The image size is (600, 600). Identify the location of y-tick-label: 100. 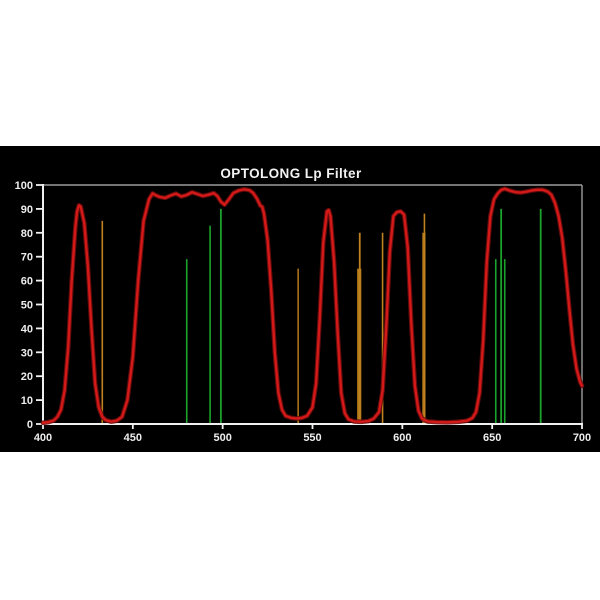
(24, 186).